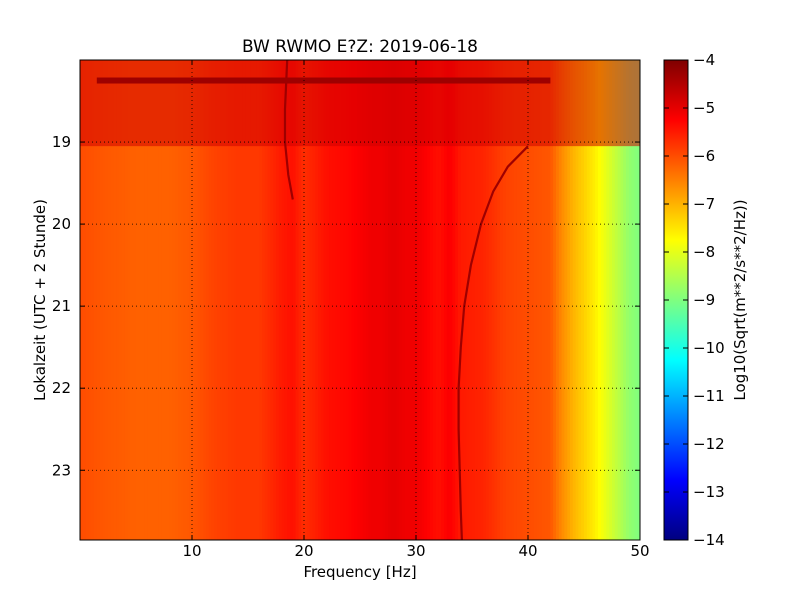  Describe the element at coordinates (709, 348) in the screenshot. I see `colorbar-tick-label: −10` at that location.